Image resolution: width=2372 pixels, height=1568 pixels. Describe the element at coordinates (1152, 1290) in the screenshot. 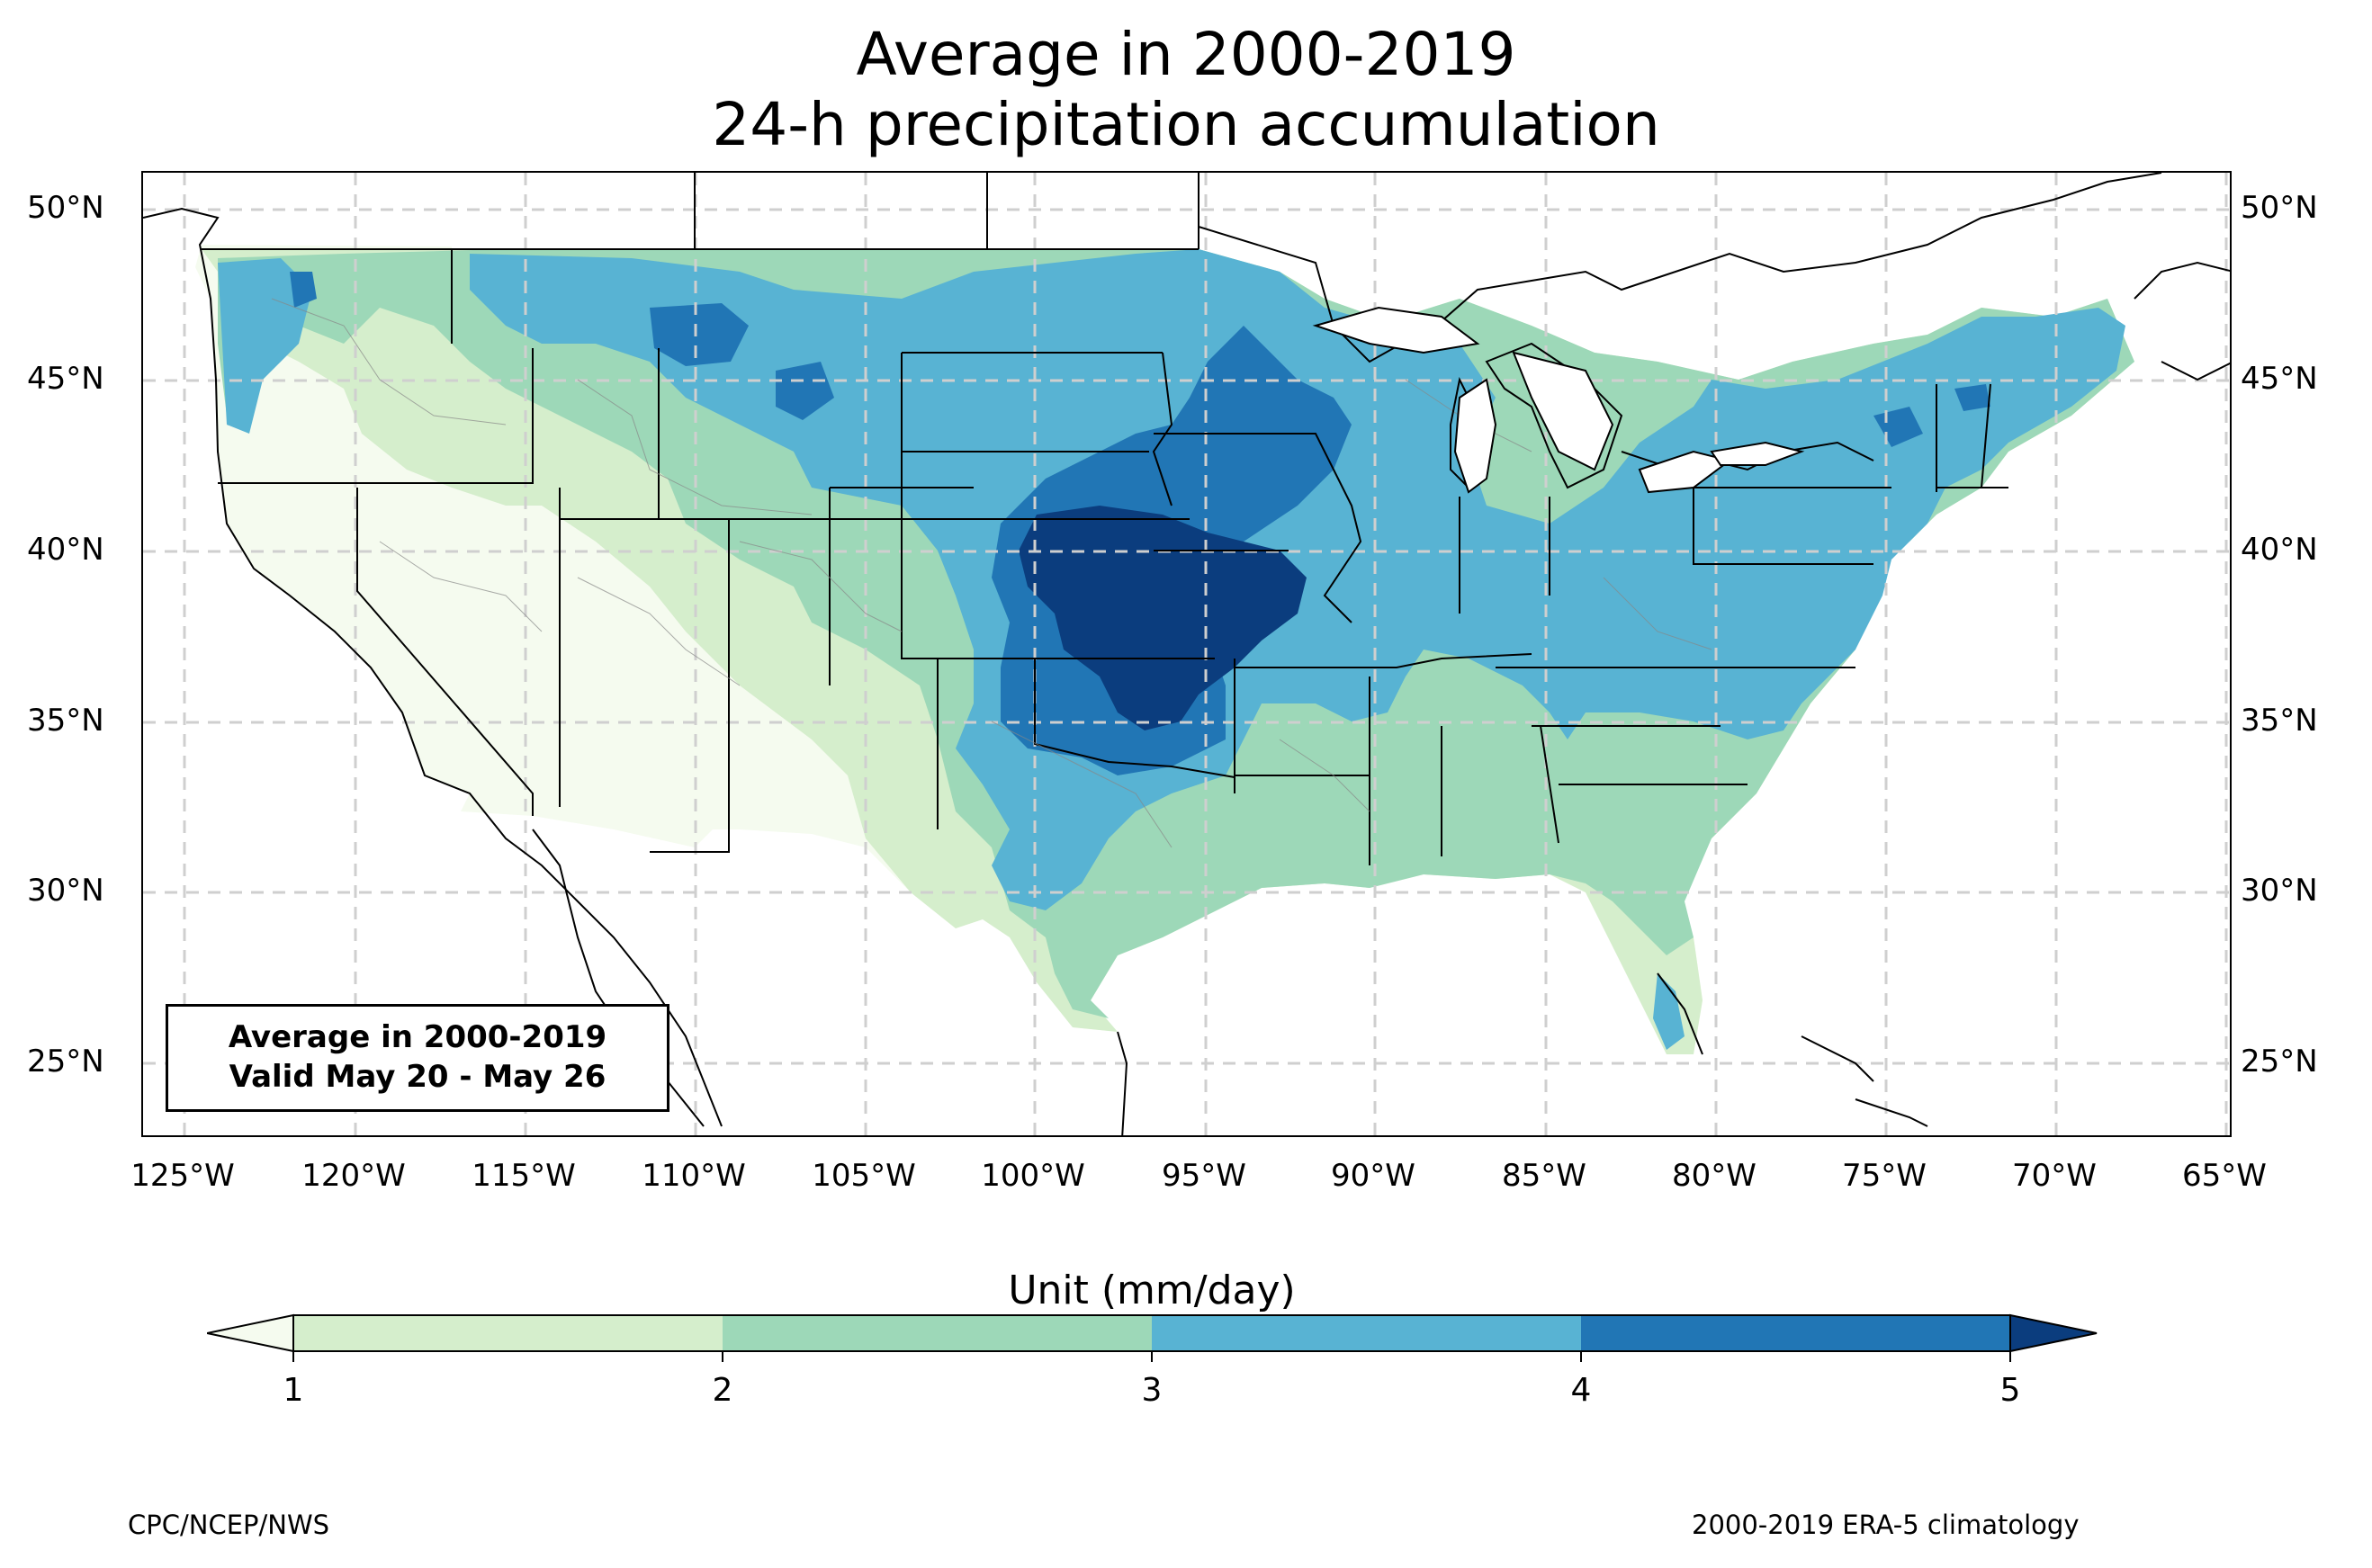

I see `colorbar-title: Unit (mm/day)` at that location.